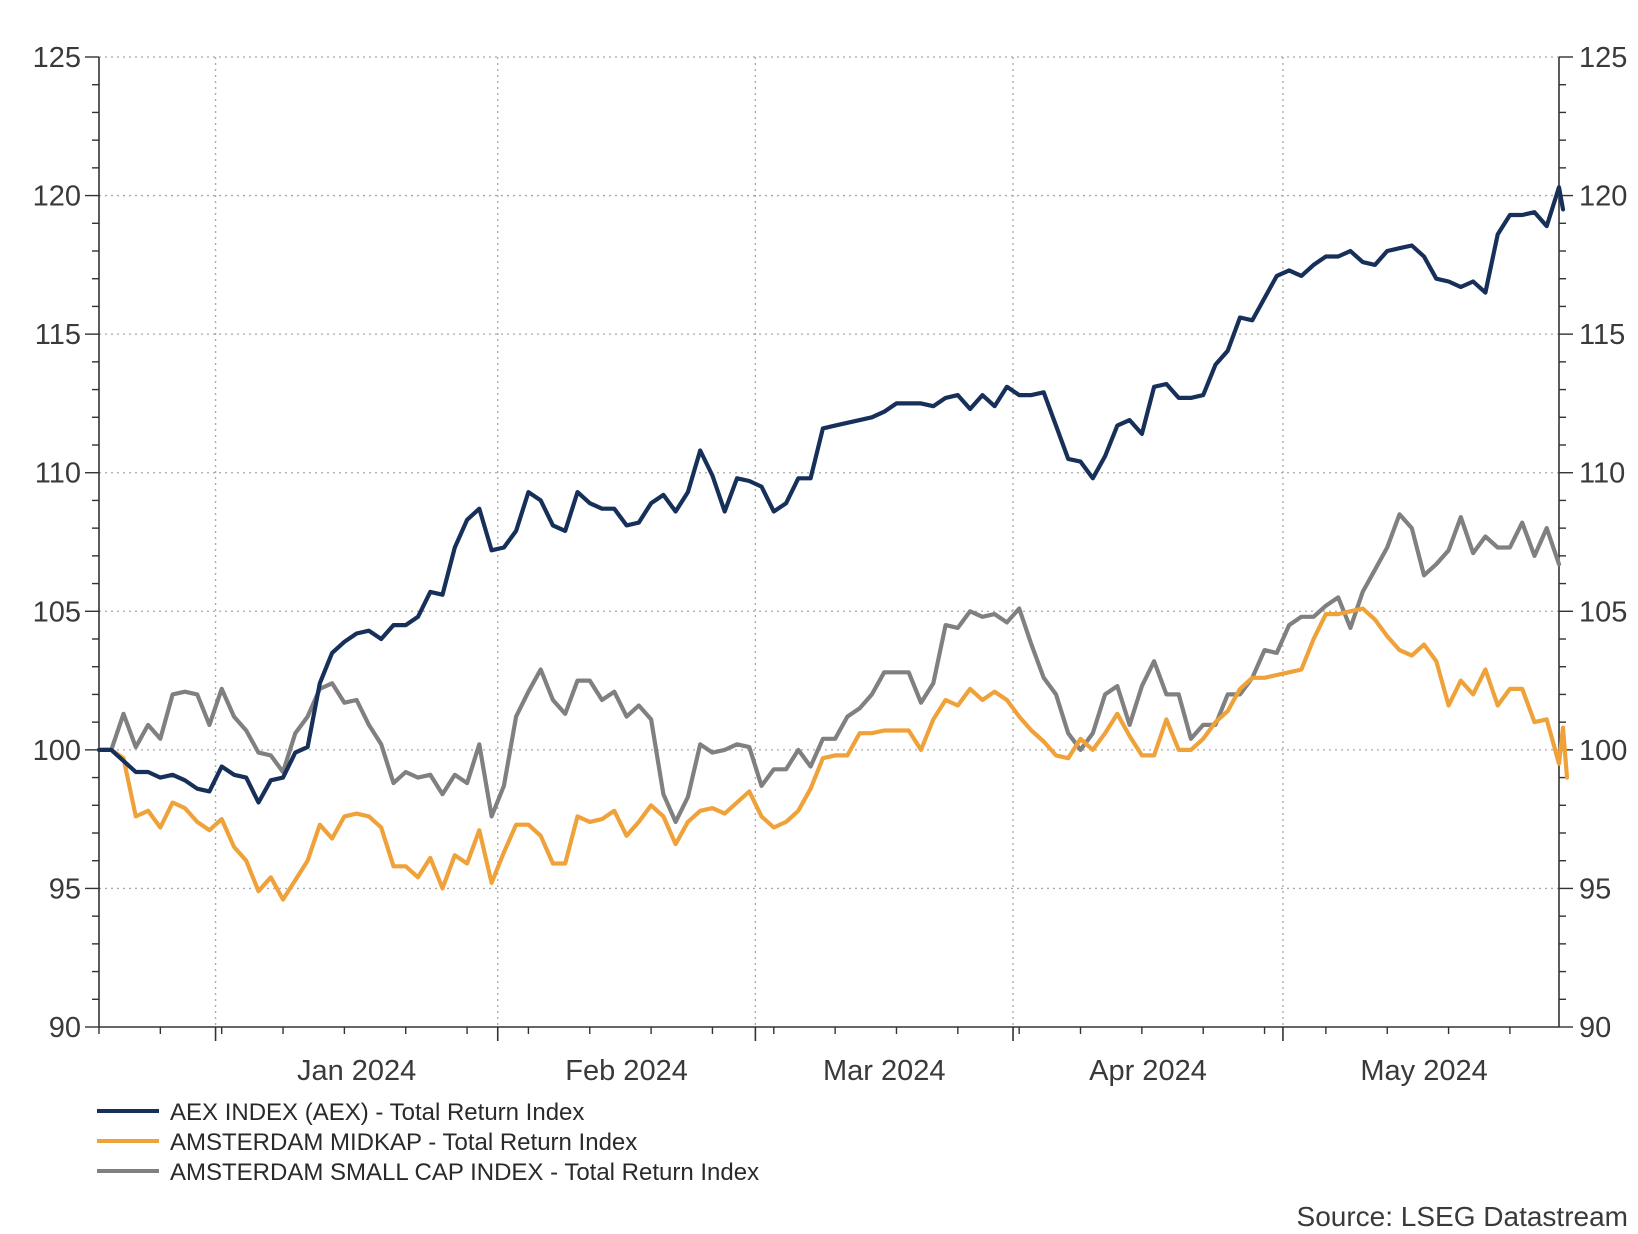 The image size is (1638, 1234). Describe the element at coordinates (1462, 1216) in the screenshot. I see `source-note: Source: LSEG Datastream` at that location.